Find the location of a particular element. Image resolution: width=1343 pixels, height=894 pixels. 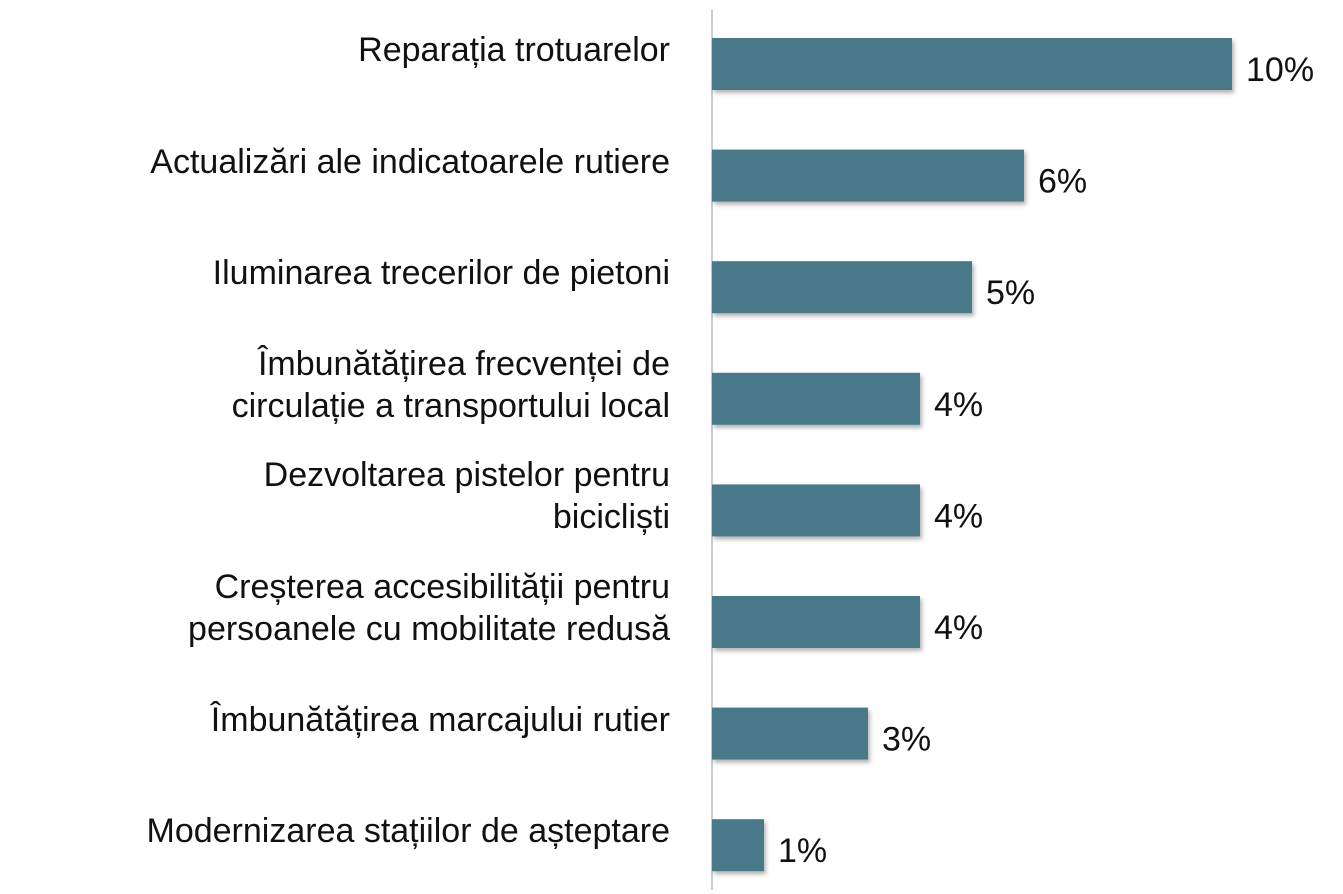

value-label: 10% is located at coordinates (1280, 70).